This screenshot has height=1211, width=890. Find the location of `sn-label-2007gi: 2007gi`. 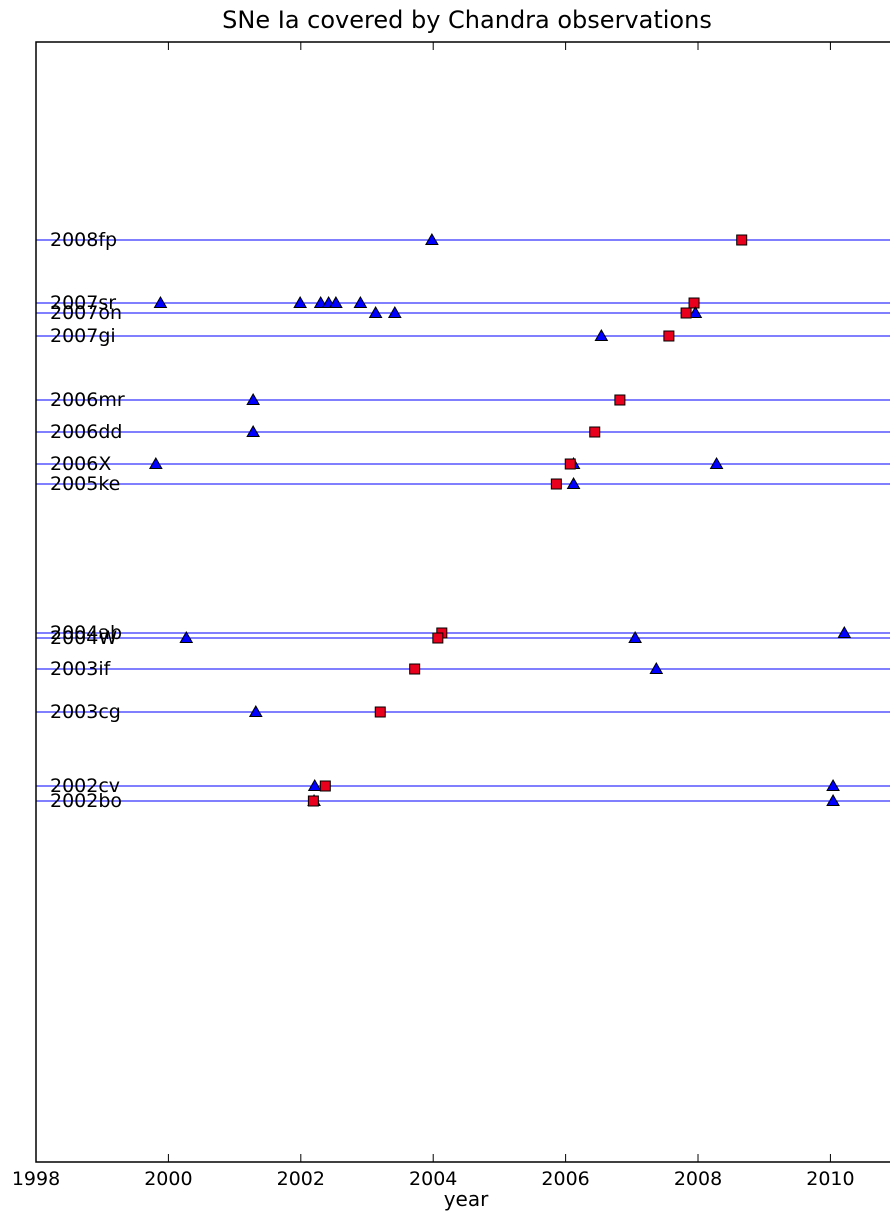

sn-label-2007gi: 2007gi is located at coordinates (83, 336).